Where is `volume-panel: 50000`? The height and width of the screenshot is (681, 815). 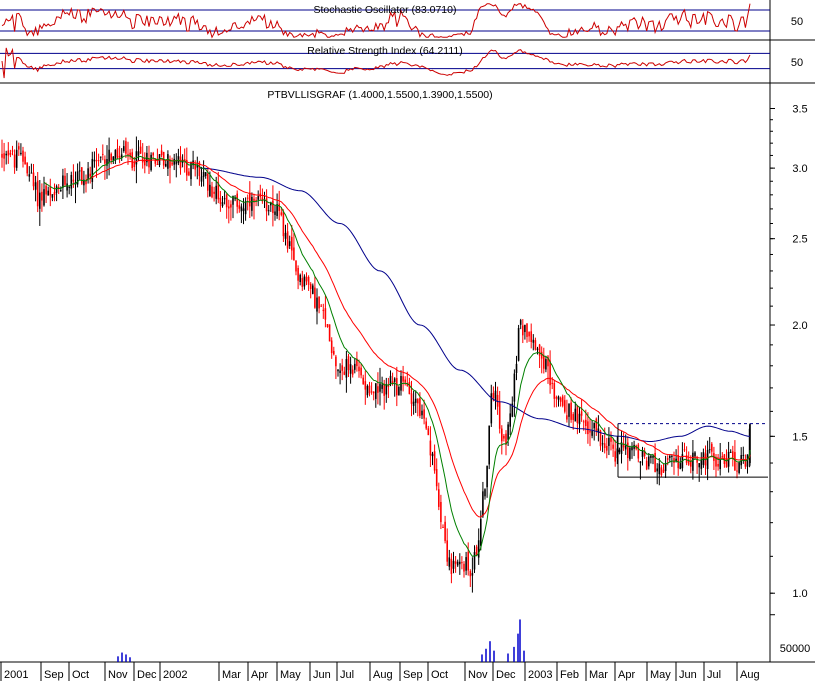
volume-panel: 50000 is located at coordinates (463, 638).